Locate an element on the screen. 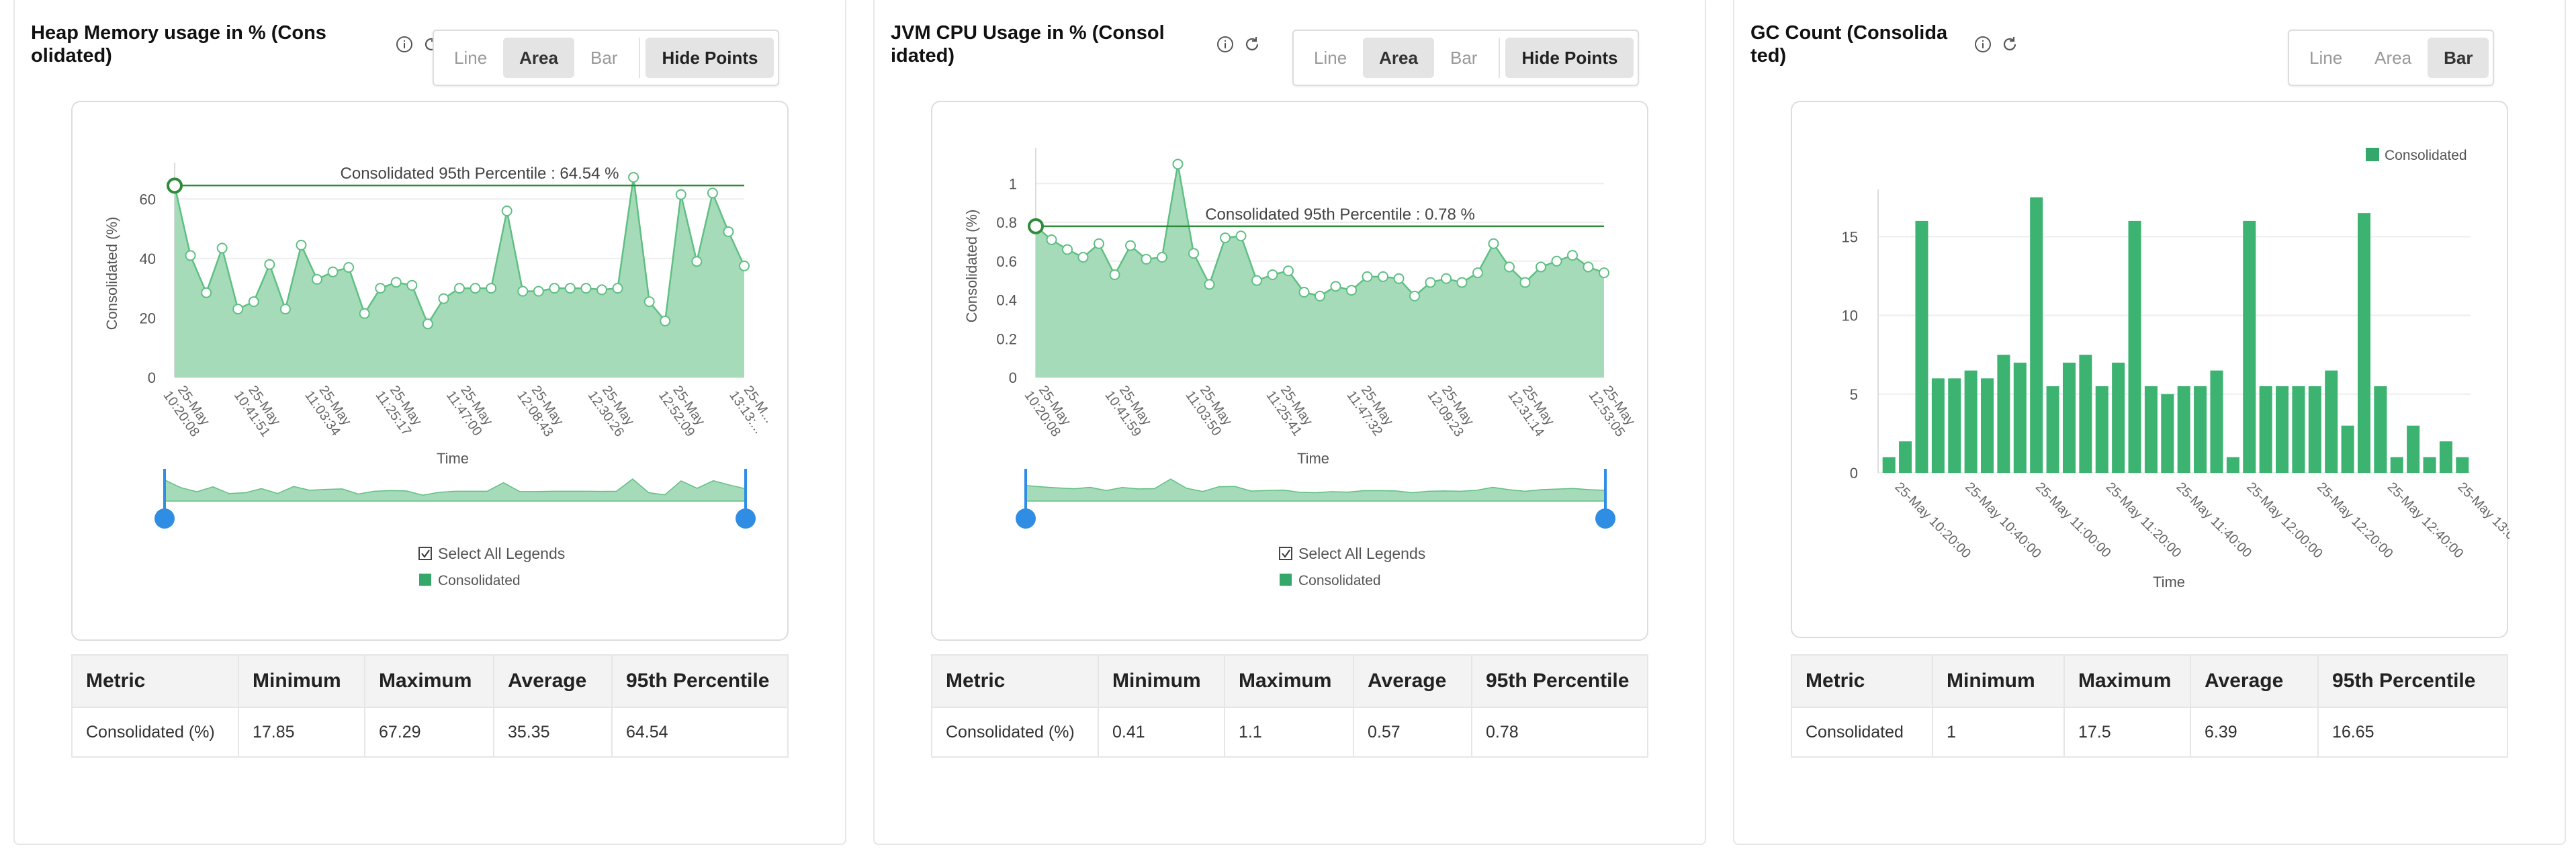  select-all-legends: Select All Legends is located at coordinates (1362, 553).